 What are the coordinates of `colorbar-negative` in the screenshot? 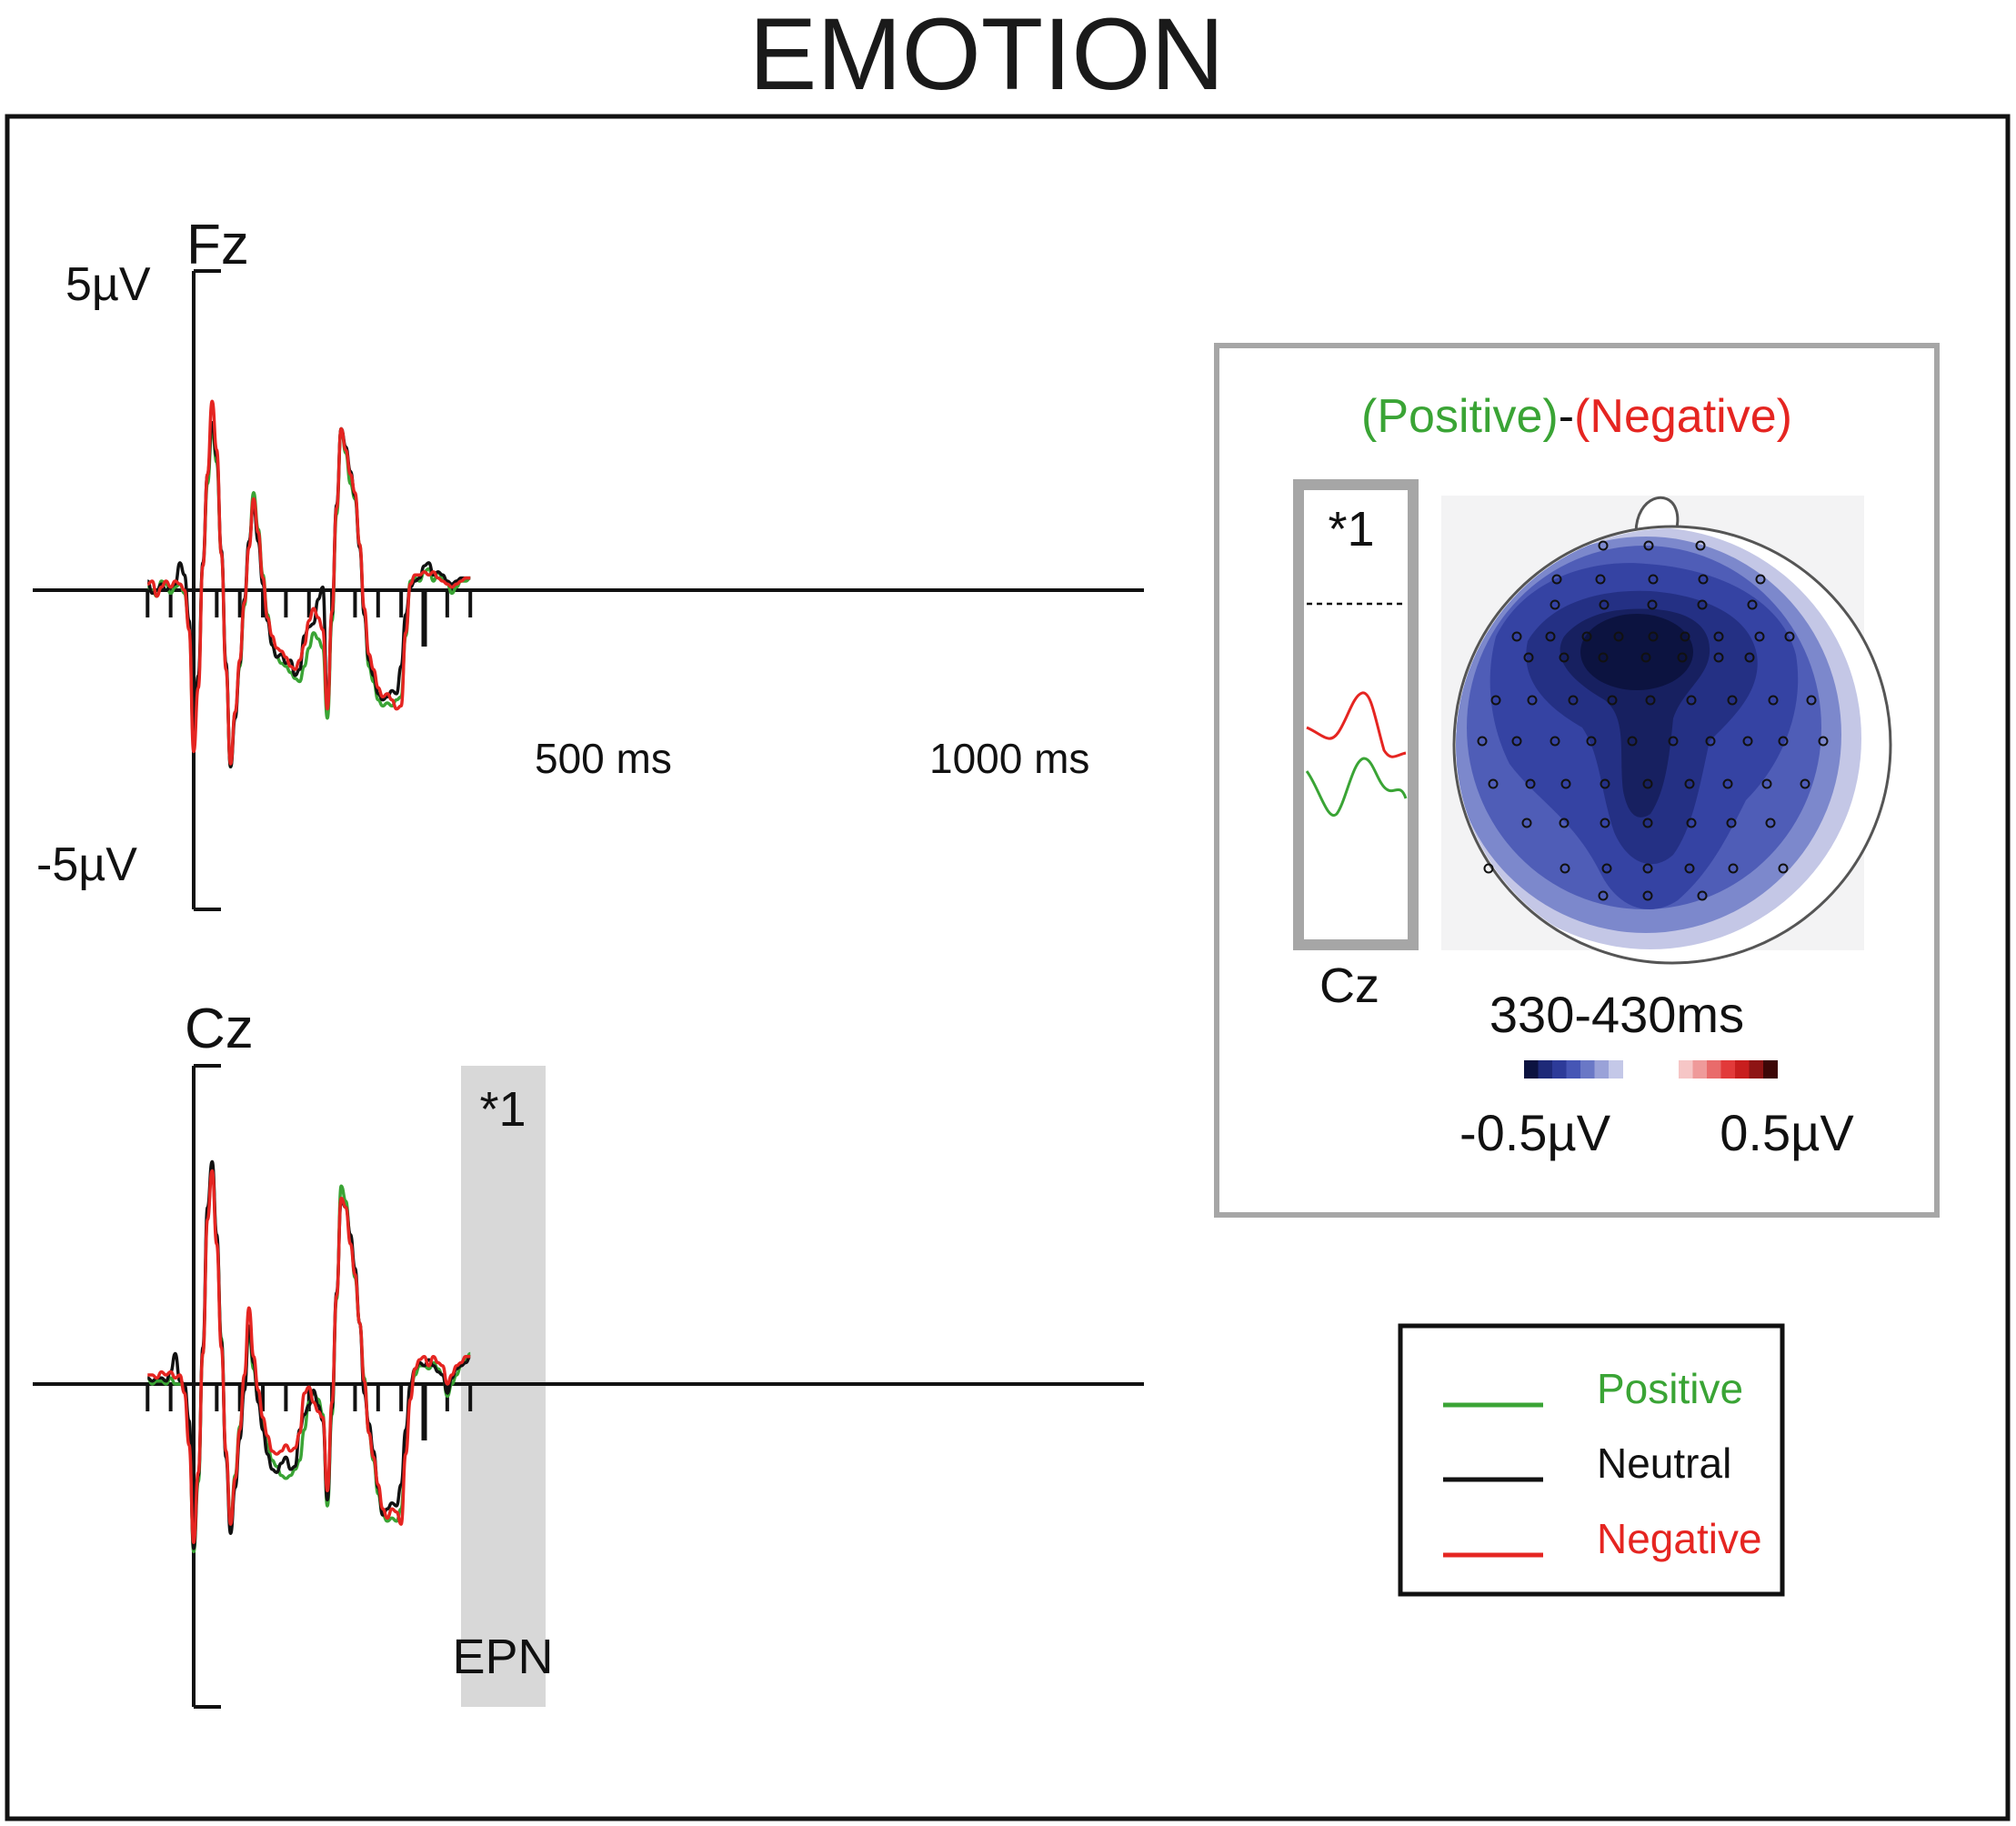 It's located at (1573, 1069).